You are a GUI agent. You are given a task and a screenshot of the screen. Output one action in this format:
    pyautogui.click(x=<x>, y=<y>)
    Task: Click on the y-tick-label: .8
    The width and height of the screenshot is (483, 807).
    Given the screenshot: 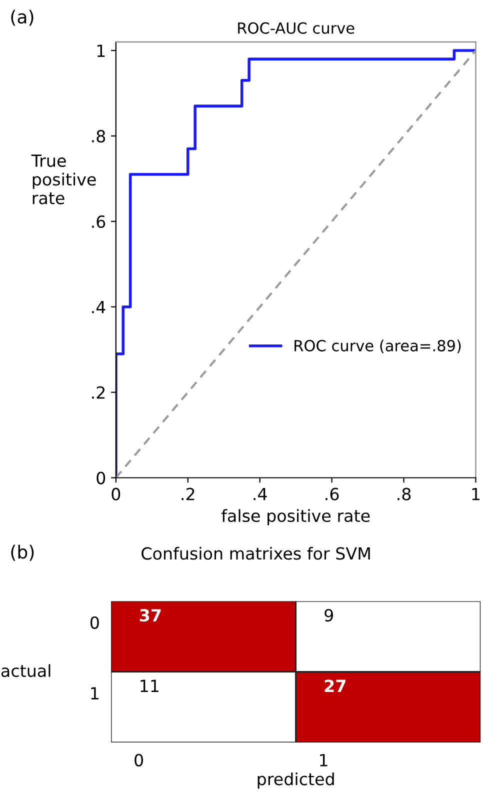 What is the action you would take?
    pyautogui.click(x=99, y=136)
    